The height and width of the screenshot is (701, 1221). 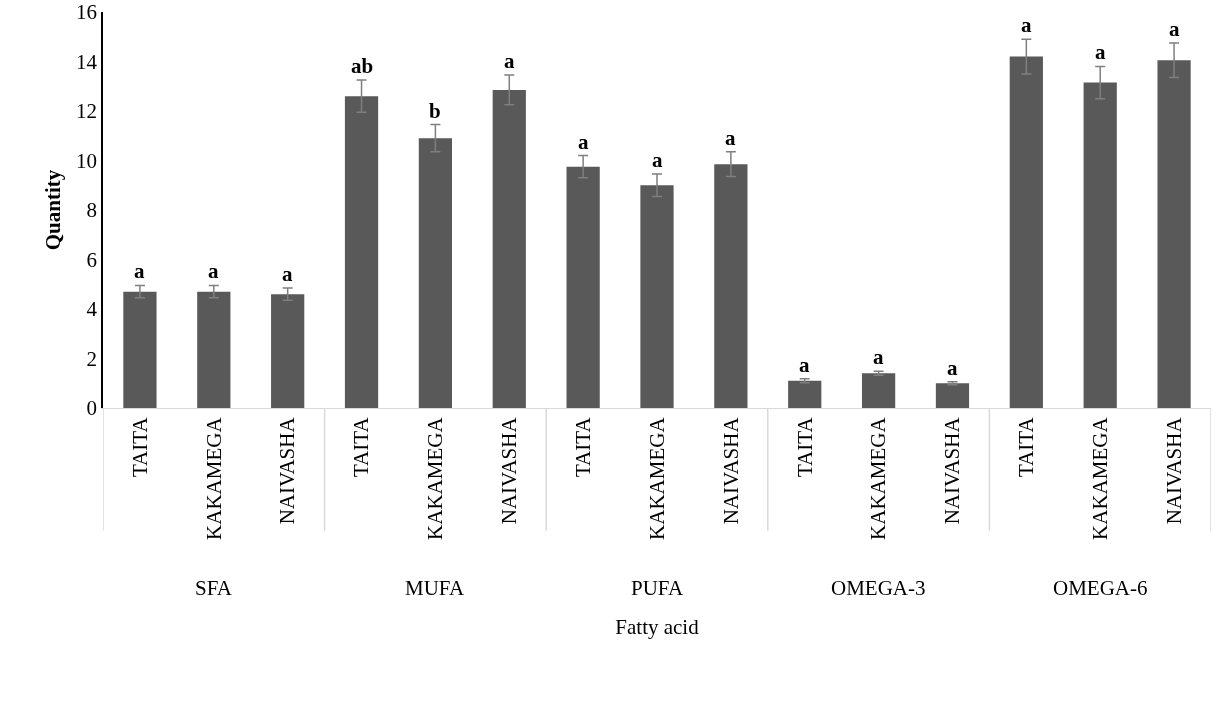 What do you see at coordinates (87, 160) in the screenshot?
I see `y-tick-label: 10` at bounding box center [87, 160].